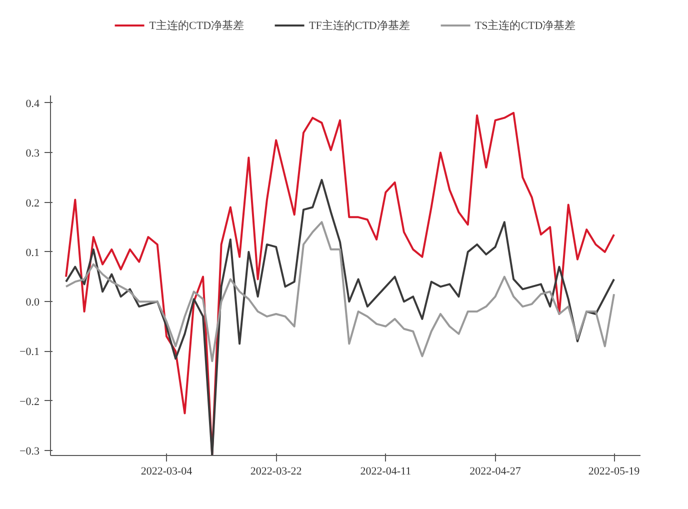  What do you see at coordinates (166, 472) in the screenshot?
I see `x-tick-label: 2022-03-04` at bounding box center [166, 472].